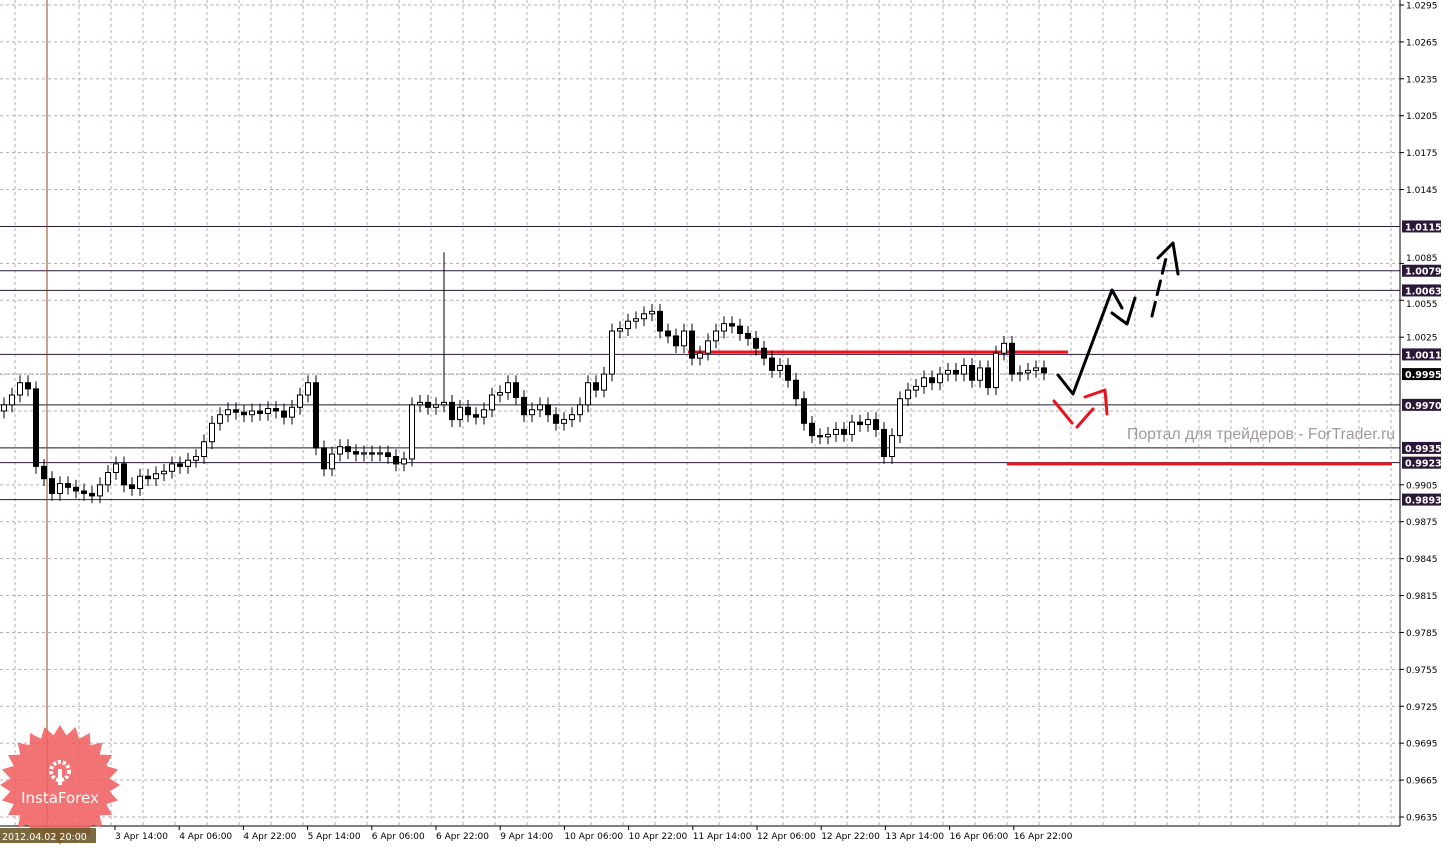  What do you see at coordinates (850, 837) in the screenshot?
I see `x-tick-label: 12 Apr 22:00` at bounding box center [850, 837].